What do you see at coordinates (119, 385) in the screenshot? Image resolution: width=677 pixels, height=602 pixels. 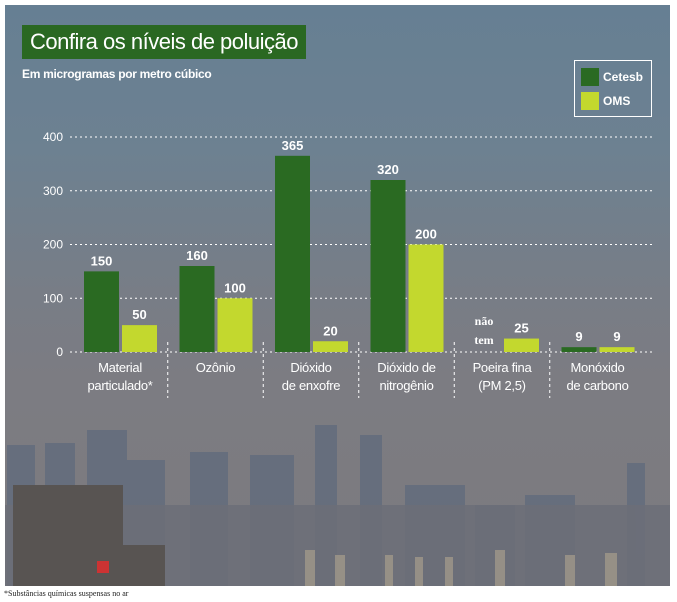 I see `x-category-label: particulado*` at bounding box center [119, 385].